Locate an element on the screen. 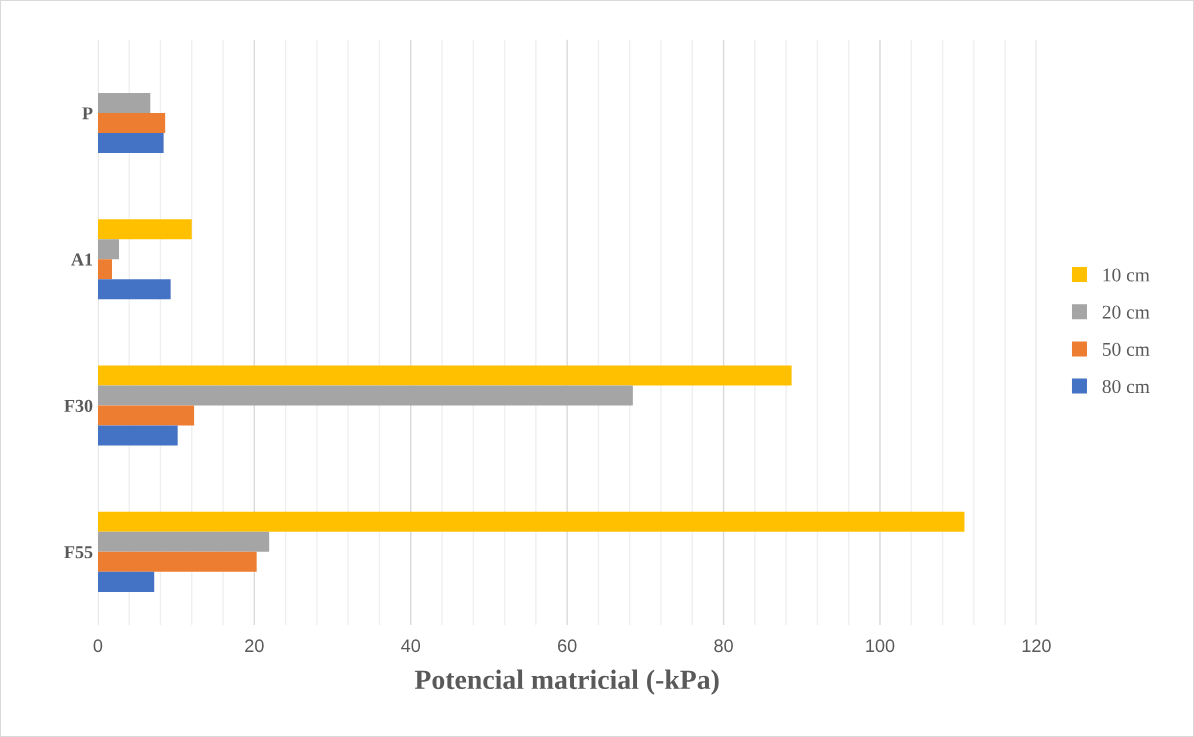  legend-label: 80 cm is located at coordinates (1126, 386).